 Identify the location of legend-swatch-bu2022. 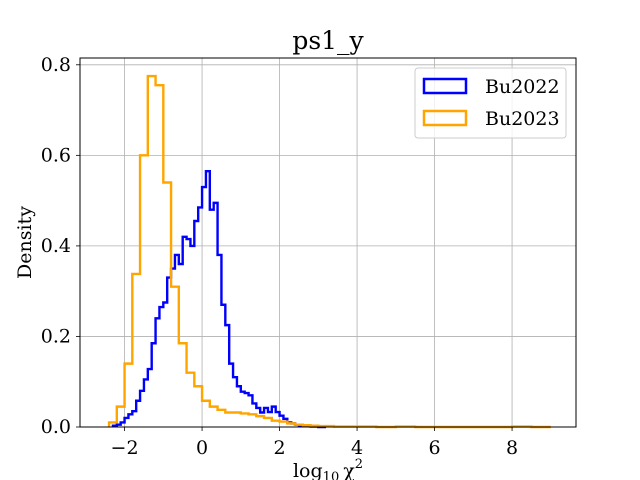
(445, 86).